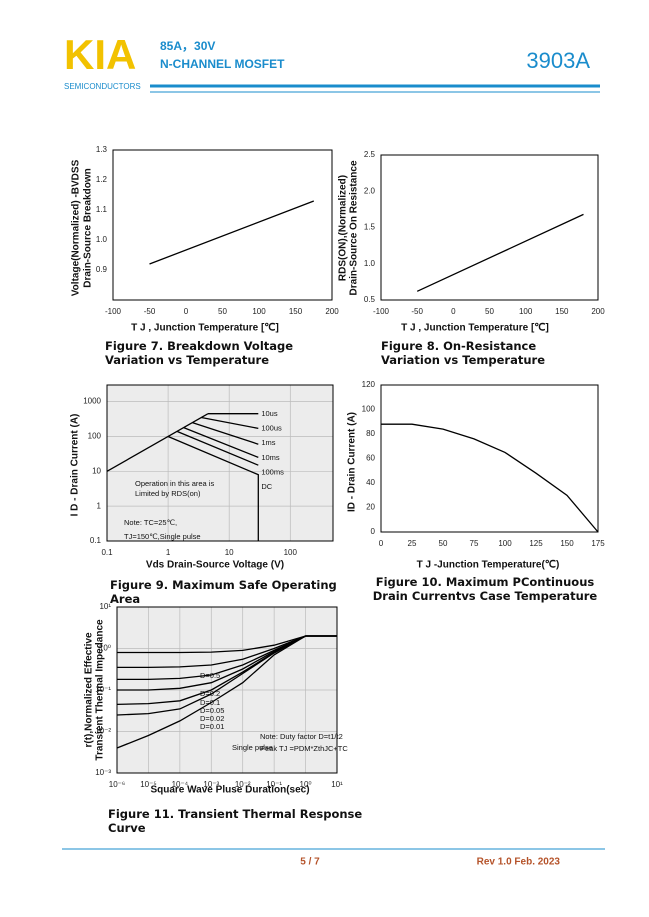  I want to click on series-label: D=0.01, so click(212, 726).